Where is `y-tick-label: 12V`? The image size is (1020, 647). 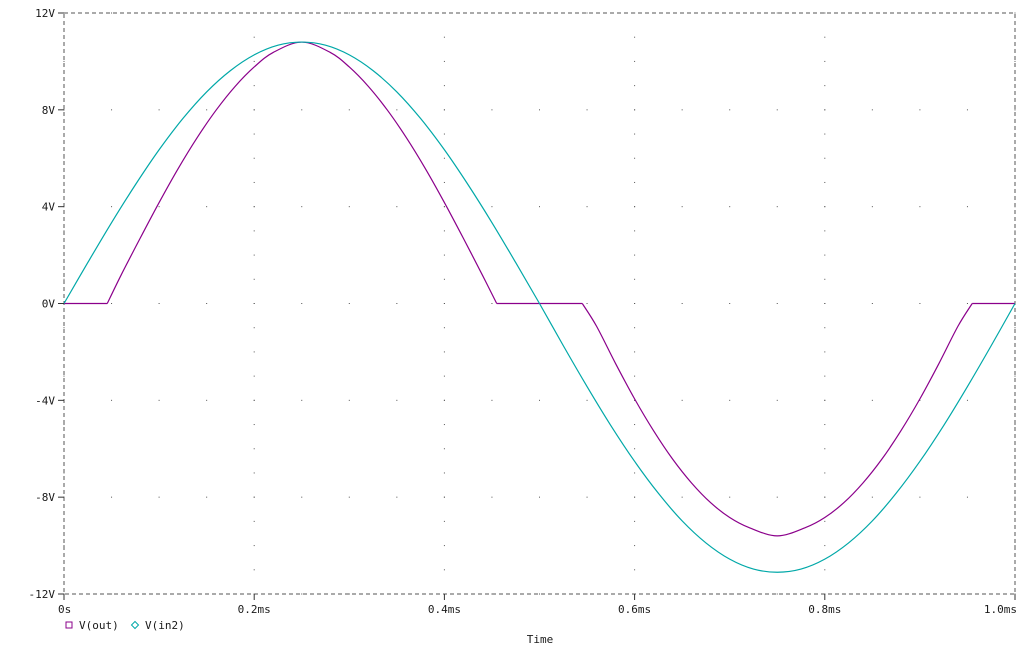 y-tick-label: 12V is located at coordinates (45, 13).